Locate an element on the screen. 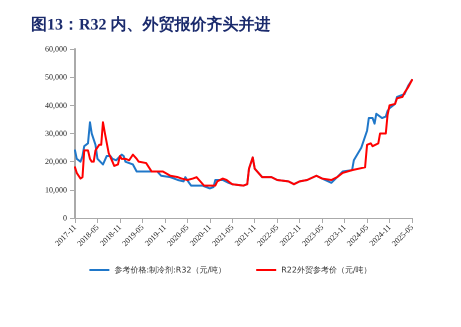  legend-label: 参考价格:制冷剂:R32（元/吨） is located at coordinates (170, 270).